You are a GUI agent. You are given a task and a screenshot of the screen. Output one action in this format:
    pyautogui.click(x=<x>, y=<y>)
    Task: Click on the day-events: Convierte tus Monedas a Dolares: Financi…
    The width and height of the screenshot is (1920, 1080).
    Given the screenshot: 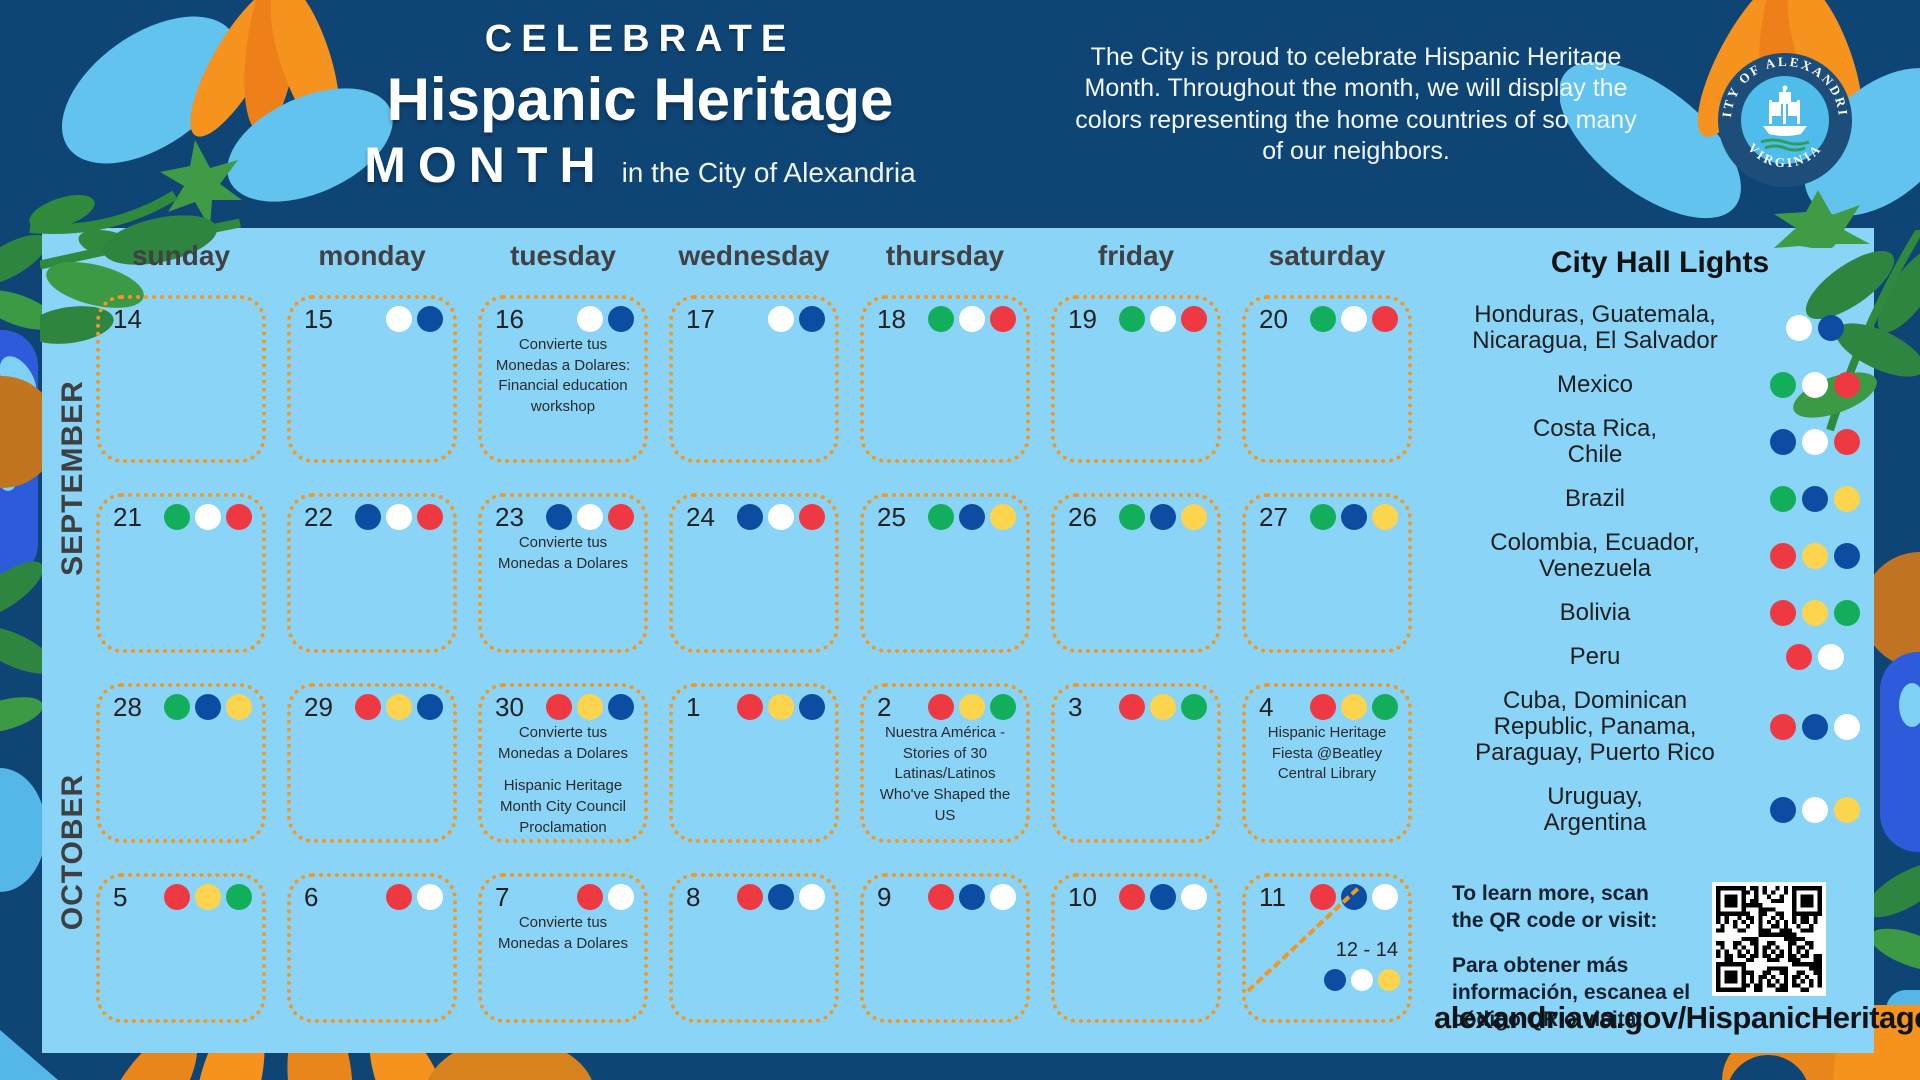 What is the action you would take?
    pyautogui.click(x=563, y=376)
    